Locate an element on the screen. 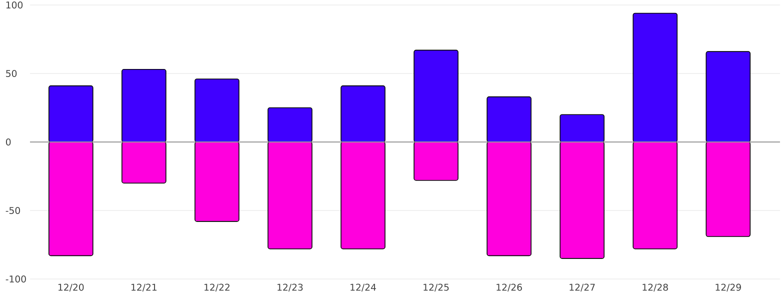 This screenshot has width=784, height=300. y-tick-label: 0 is located at coordinates (8, 142).